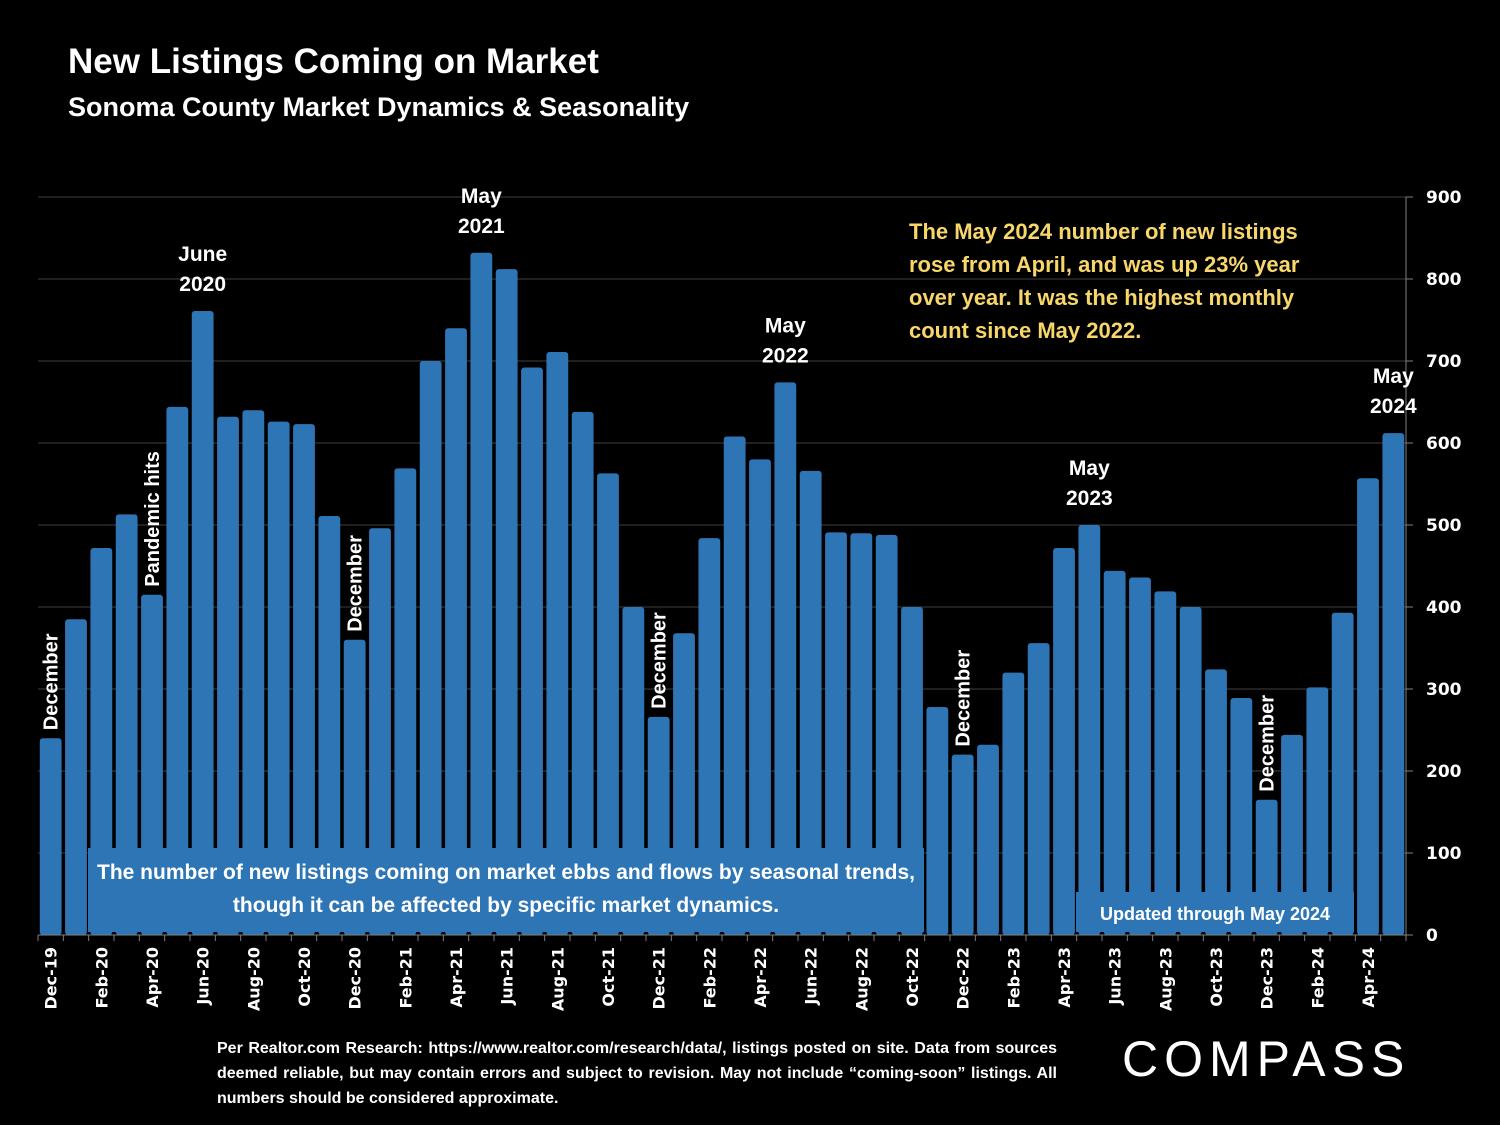 Image resolution: width=1500 pixels, height=1125 pixels. What do you see at coordinates (1089, 498) in the screenshot?
I see `annotation-label: 2023` at bounding box center [1089, 498].